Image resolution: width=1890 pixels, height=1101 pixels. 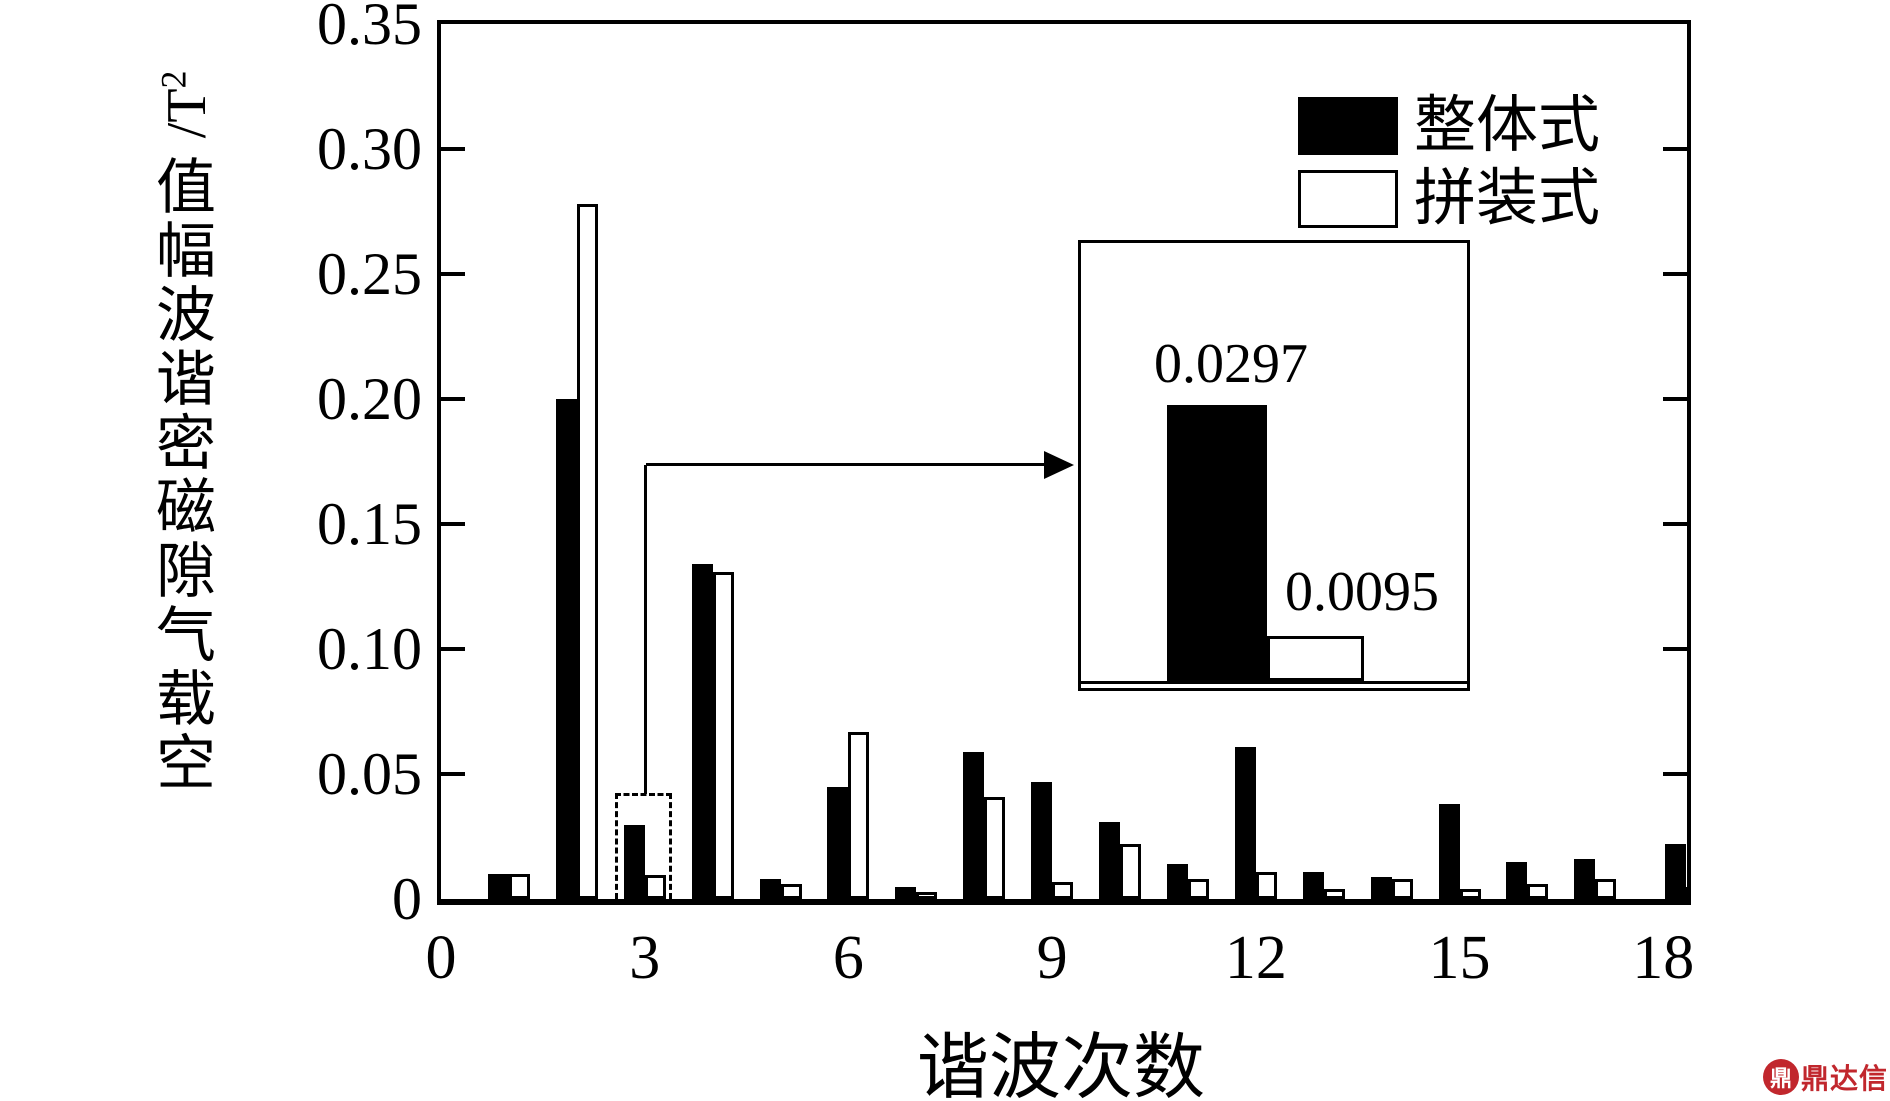 What do you see at coordinates (1517, 880) in the screenshot?
I see `bar-solid-h16` at bounding box center [1517, 880].